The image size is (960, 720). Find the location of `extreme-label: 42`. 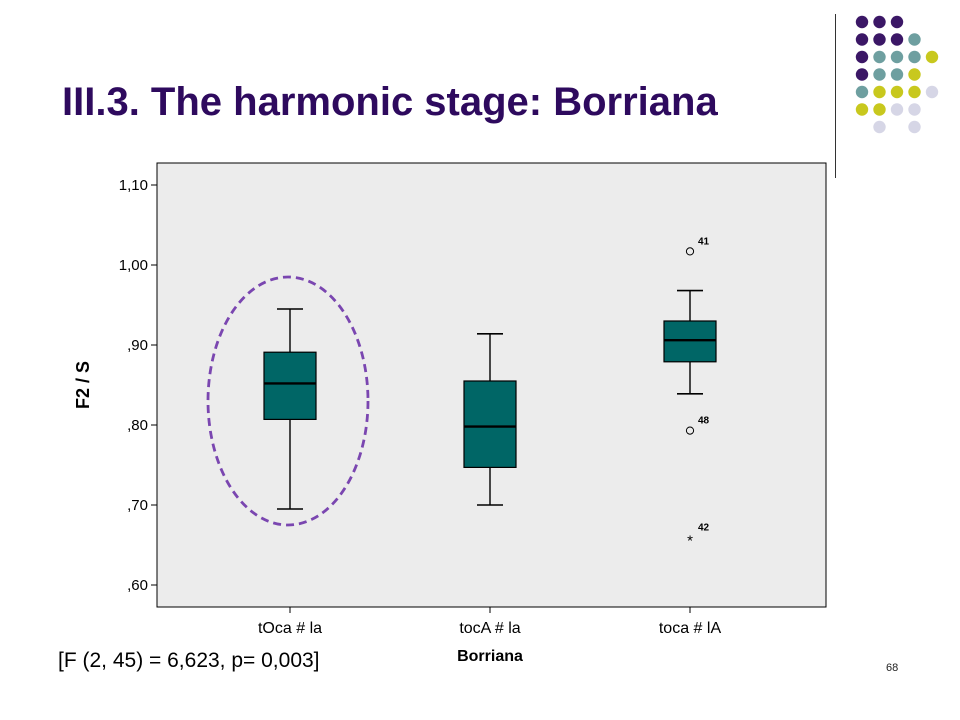

extreme-label: 42 is located at coordinates (704, 527).